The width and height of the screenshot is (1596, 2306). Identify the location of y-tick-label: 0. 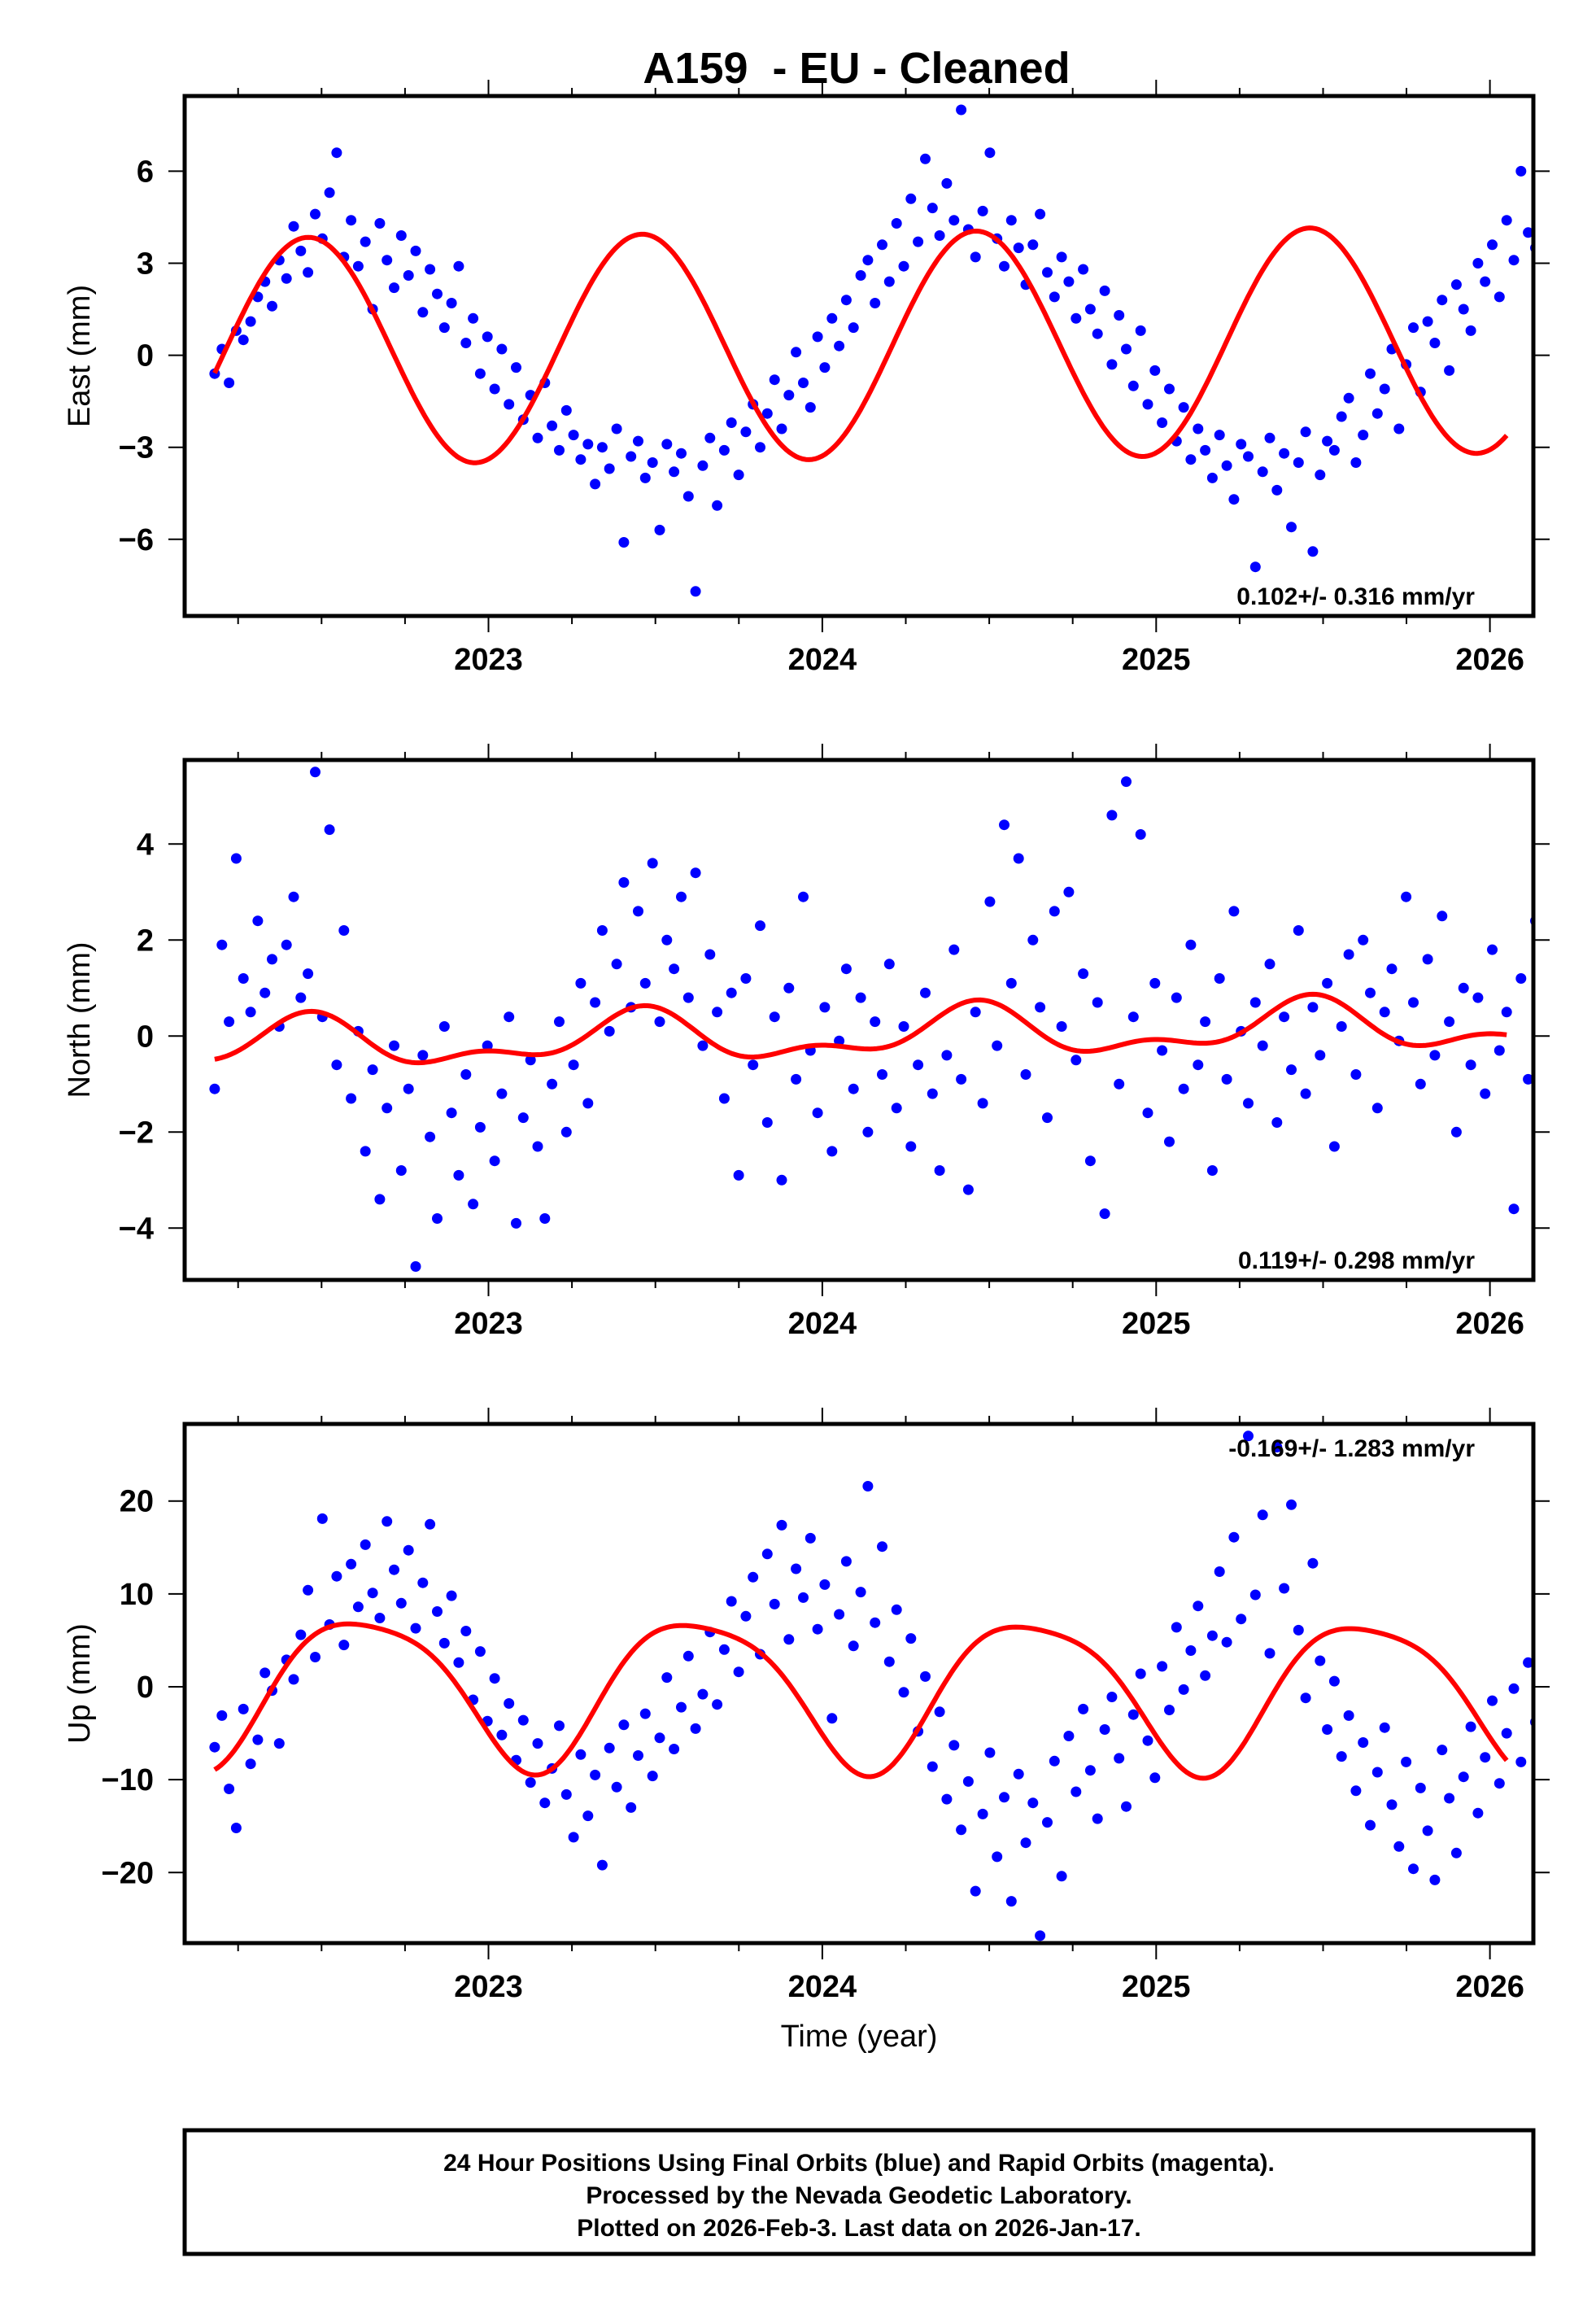
(145, 1688).